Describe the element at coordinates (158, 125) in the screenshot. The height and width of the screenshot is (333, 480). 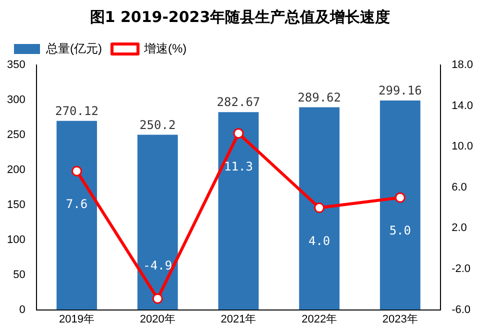
I see `data-label: 250.2` at that location.